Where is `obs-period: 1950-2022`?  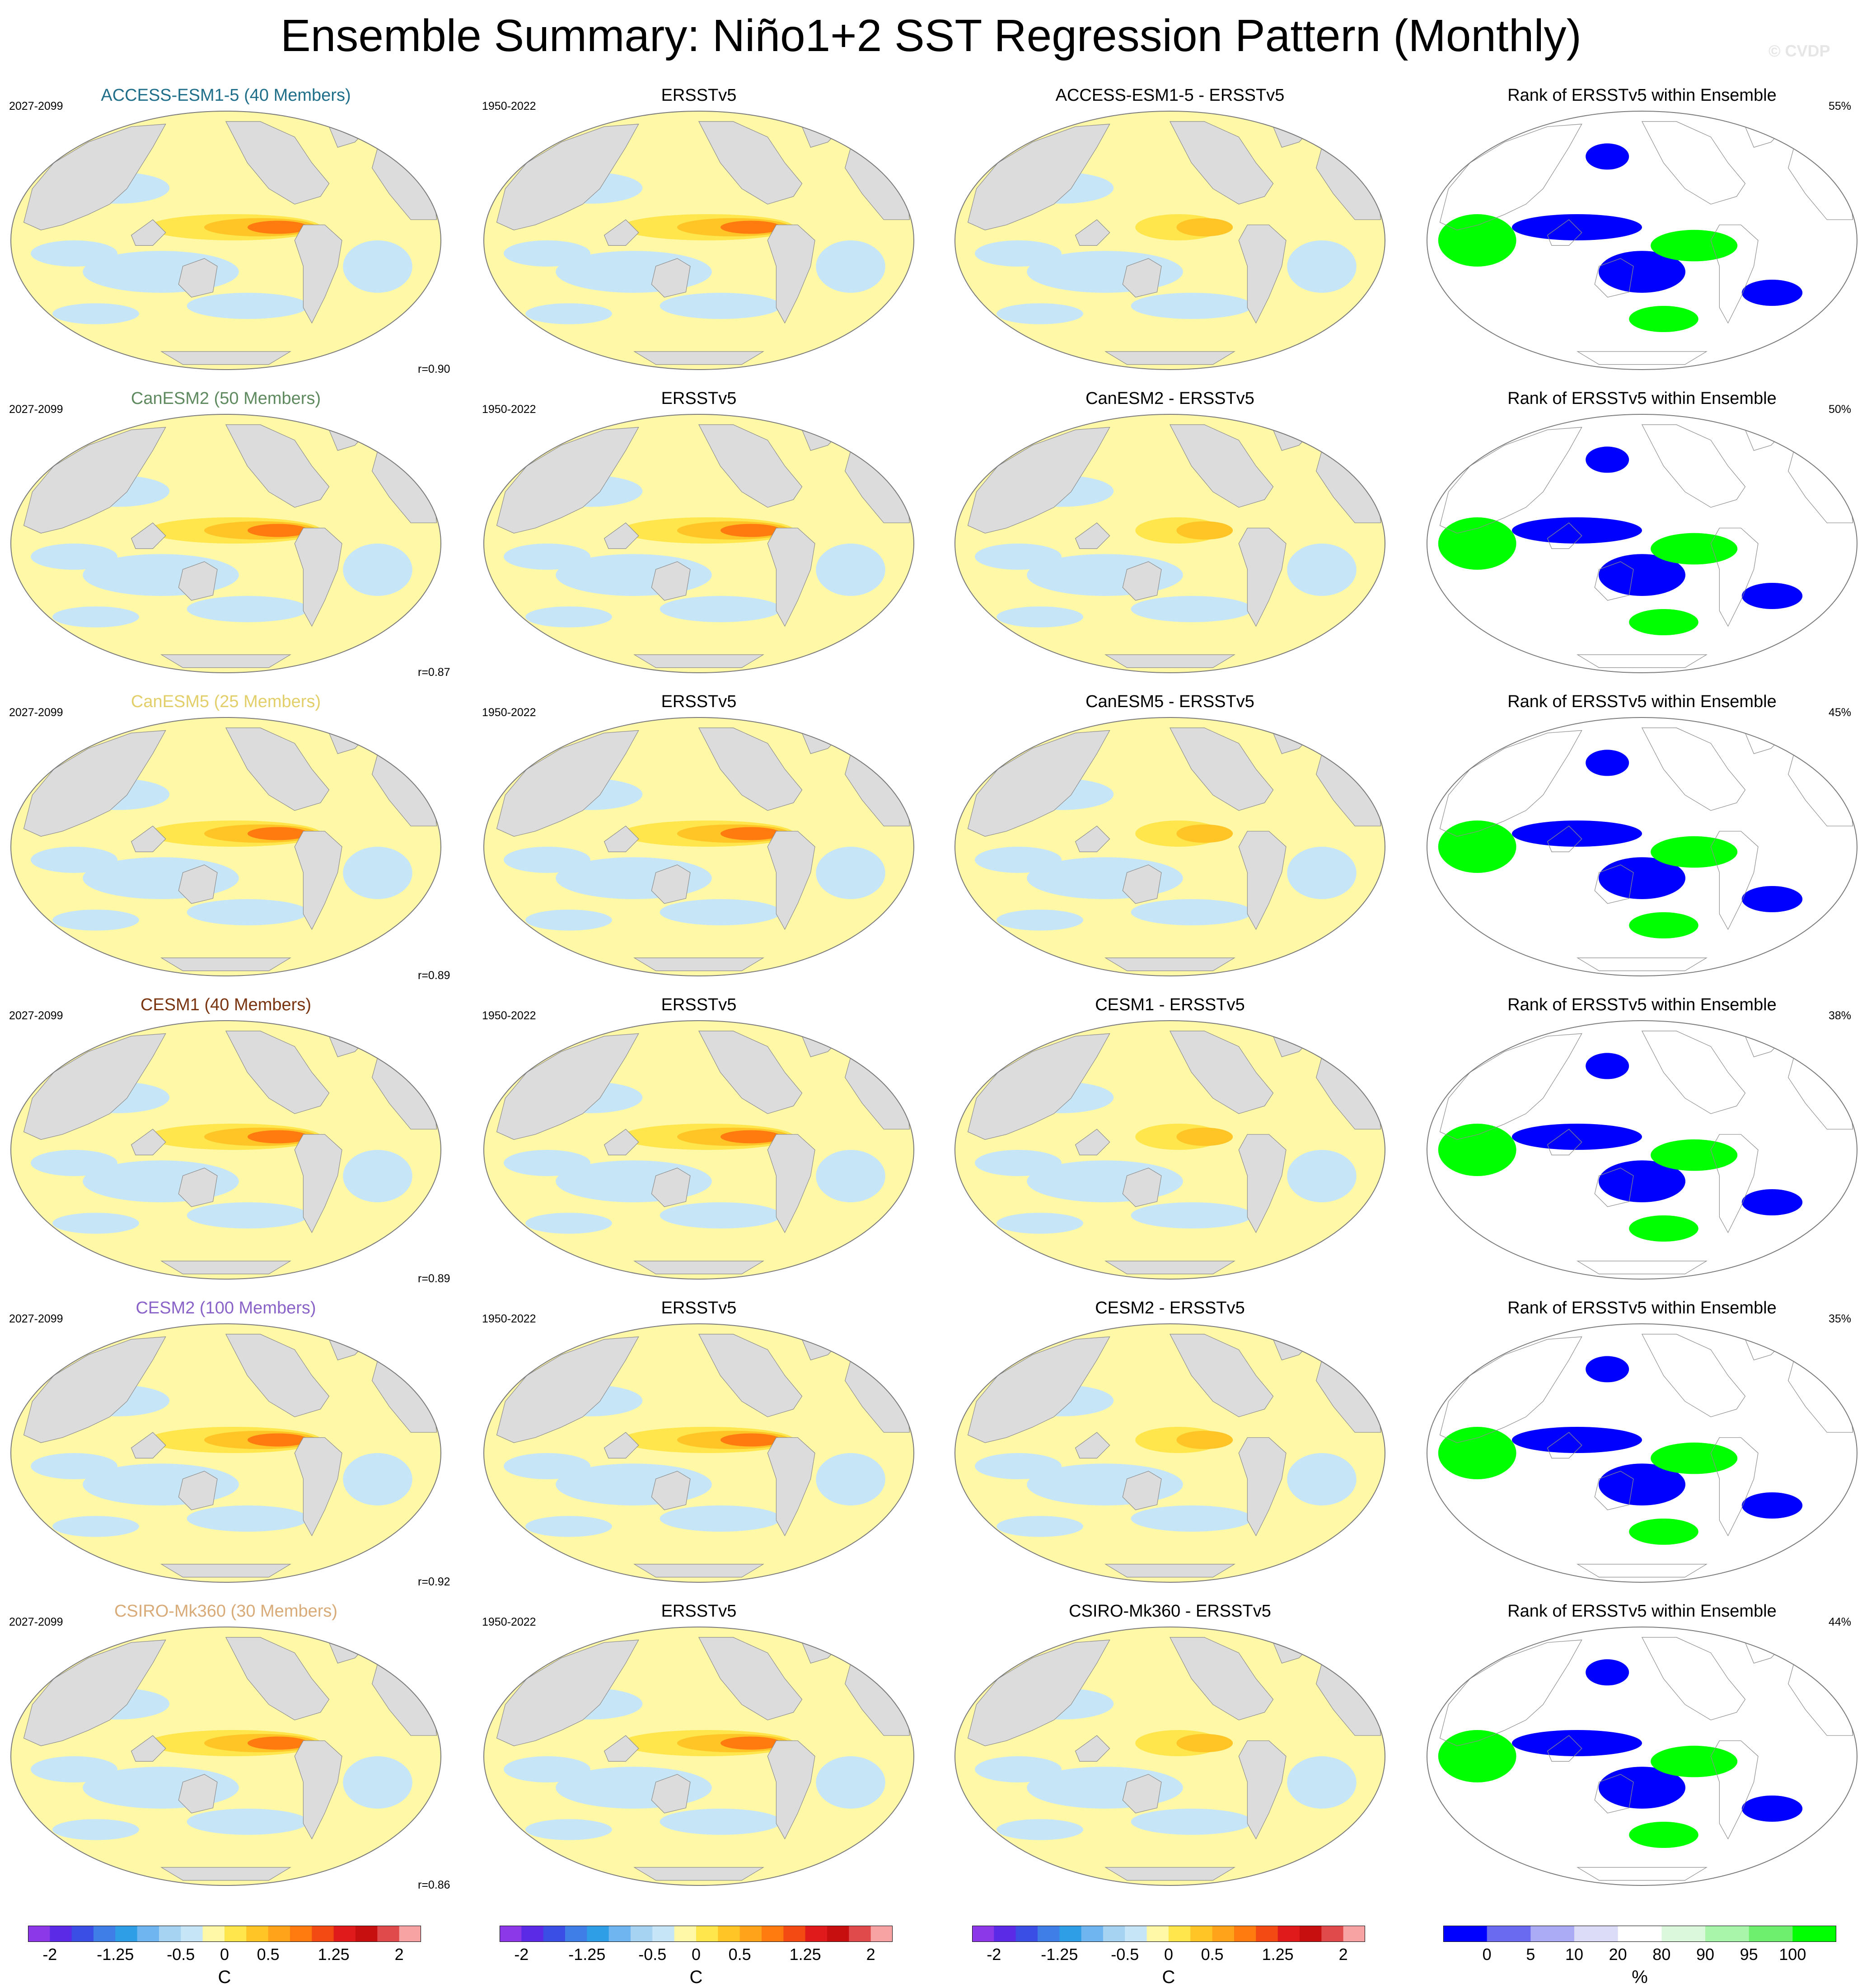 obs-period: 1950-2022 is located at coordinates (509, 1015).